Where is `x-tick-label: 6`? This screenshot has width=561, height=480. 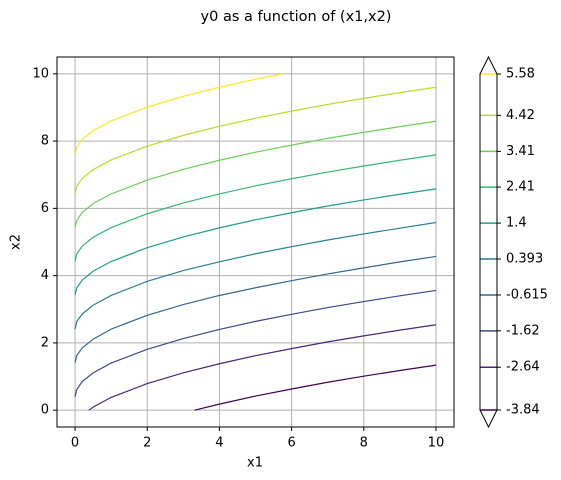
x-tick-label: 6 is located at coordinates (291, 443).